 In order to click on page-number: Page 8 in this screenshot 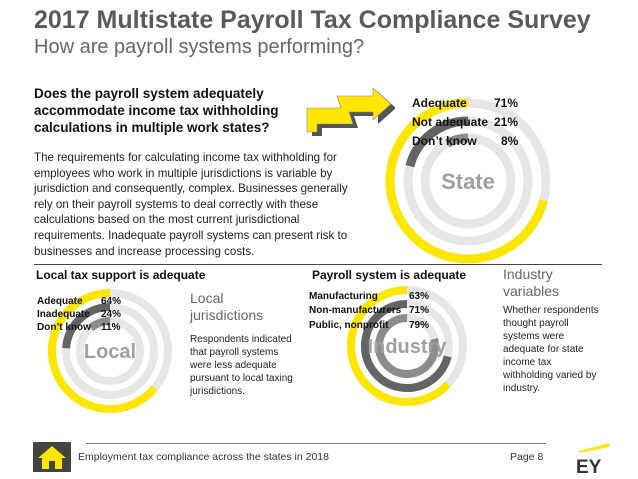, I will do `click(527, 457)`.